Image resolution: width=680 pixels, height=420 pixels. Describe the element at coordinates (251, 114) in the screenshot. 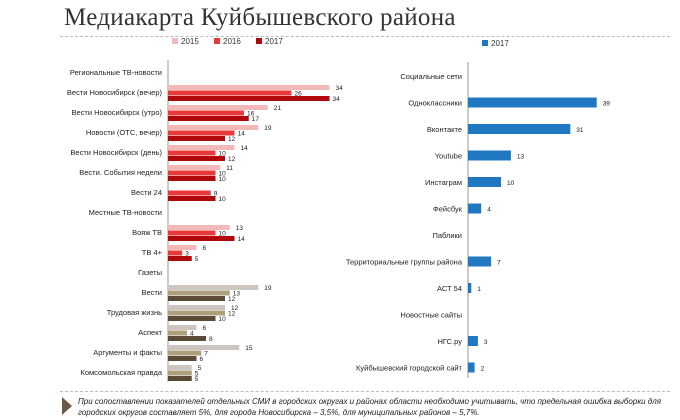

I see `data-label: 16` at that location.